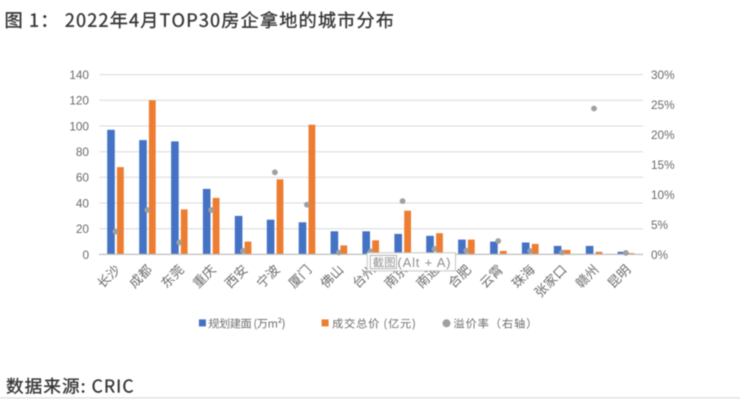 This screenshot has width=740, height=400. I want to click on svg-text: 0, so click(85, 255).